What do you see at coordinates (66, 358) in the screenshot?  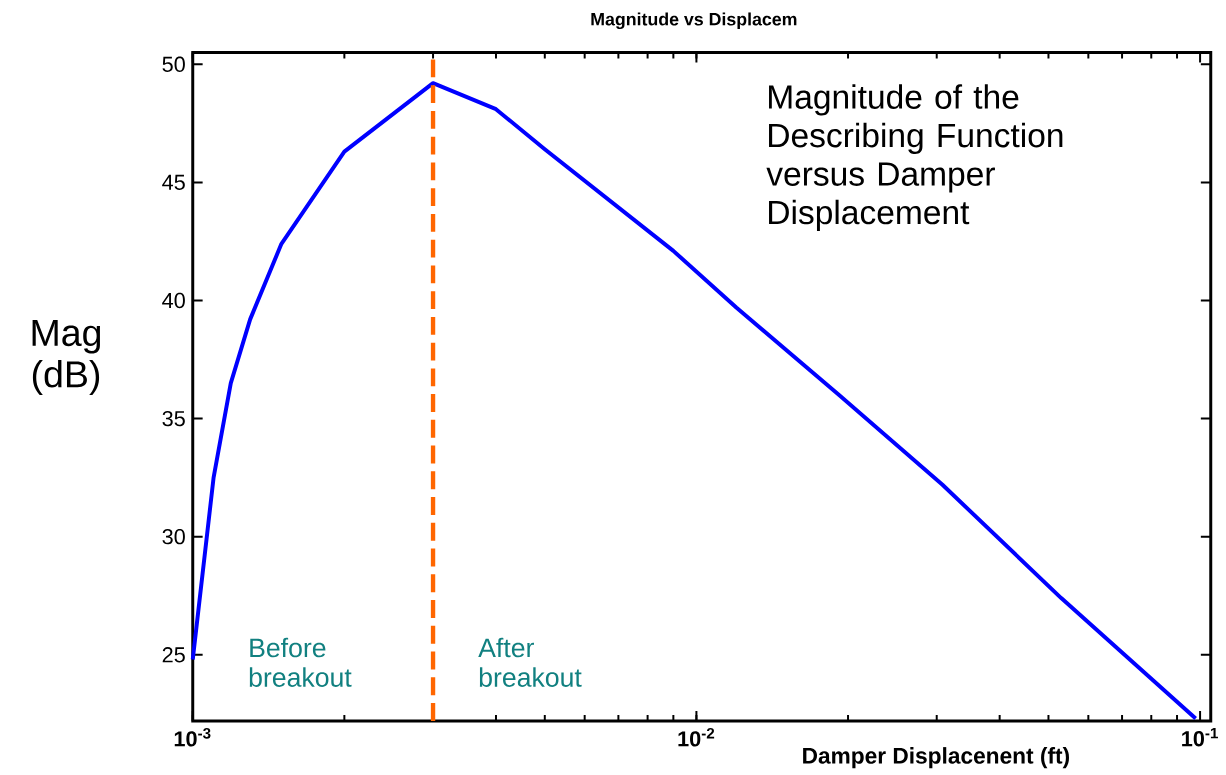 I see `y-axis-title: Mag (dB)` at bounding box center [66, 358].